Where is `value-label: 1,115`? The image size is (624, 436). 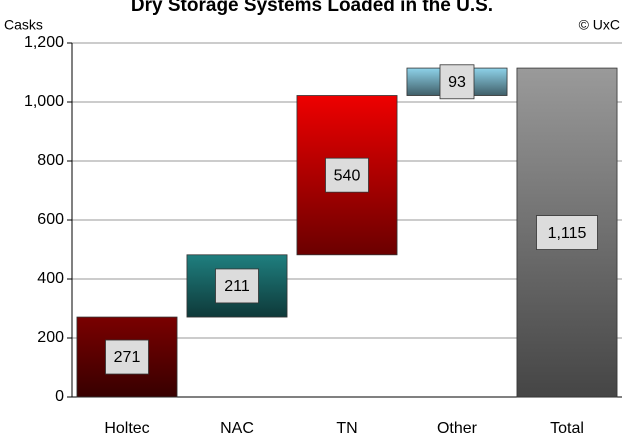
value-label: 1,115 is located at coordinates (567, 233).